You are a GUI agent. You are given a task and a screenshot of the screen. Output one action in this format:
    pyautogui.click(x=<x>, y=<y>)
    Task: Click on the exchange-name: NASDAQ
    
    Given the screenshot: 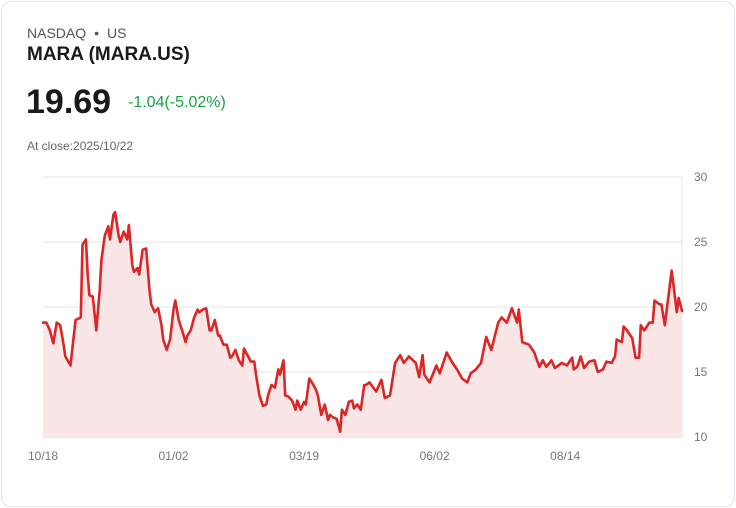 What is the action you would take?
    pyautogui.click(x=57, y=33)
    